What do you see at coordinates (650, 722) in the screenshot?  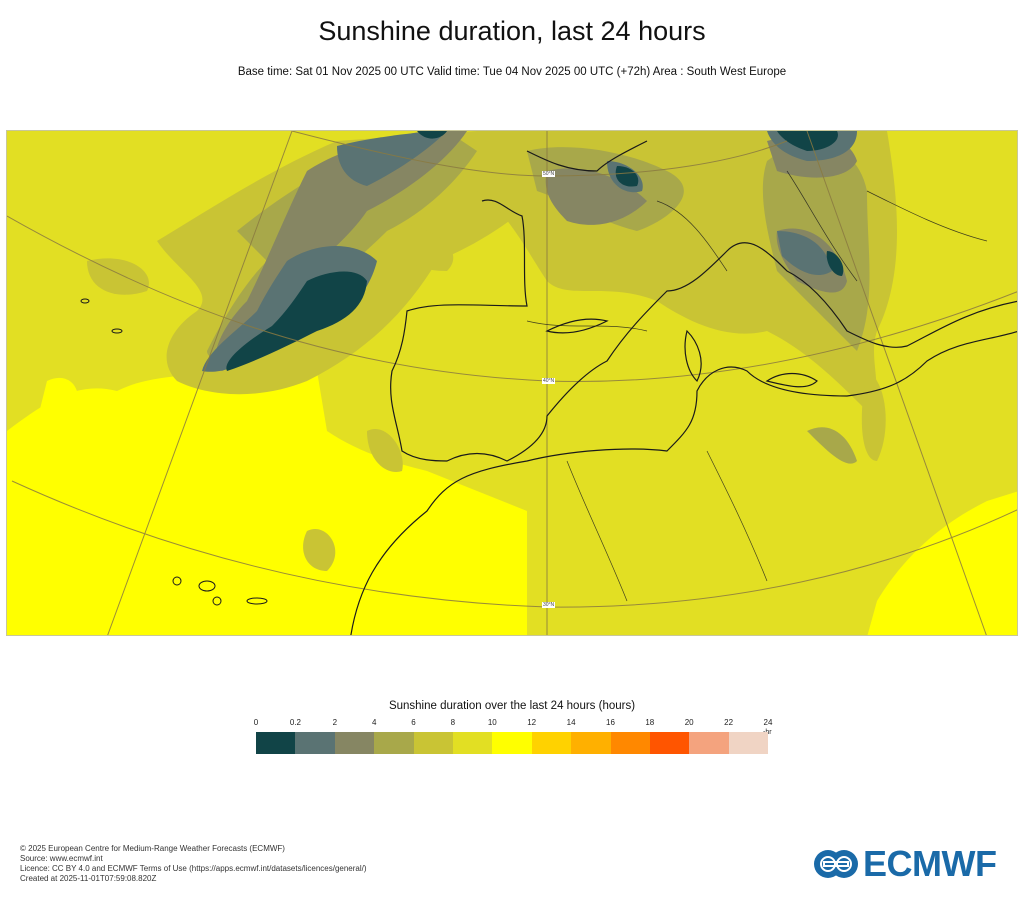 I see `legend-tick: 18` at bounding box center [650, 722].